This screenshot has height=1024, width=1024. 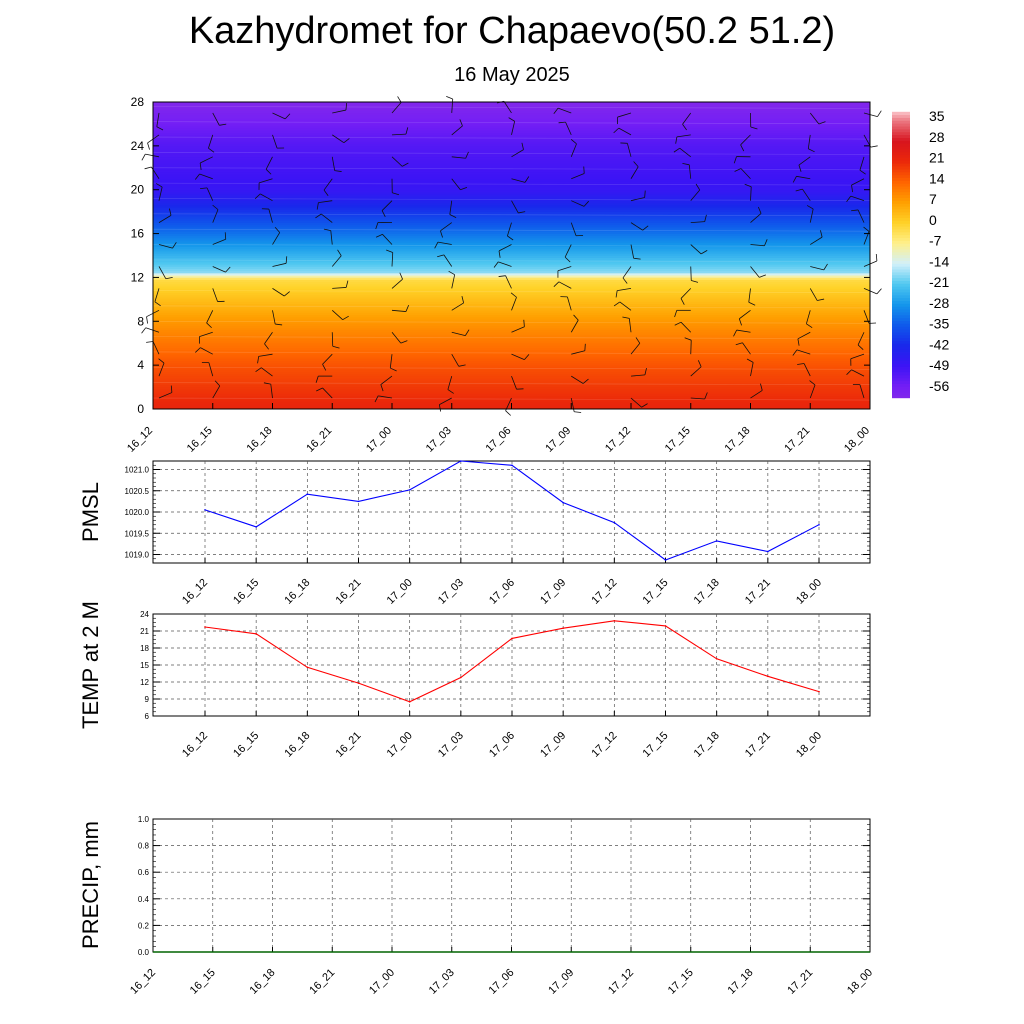 I want to click on xtick-label: 17_12, so click(x=604, y=592).